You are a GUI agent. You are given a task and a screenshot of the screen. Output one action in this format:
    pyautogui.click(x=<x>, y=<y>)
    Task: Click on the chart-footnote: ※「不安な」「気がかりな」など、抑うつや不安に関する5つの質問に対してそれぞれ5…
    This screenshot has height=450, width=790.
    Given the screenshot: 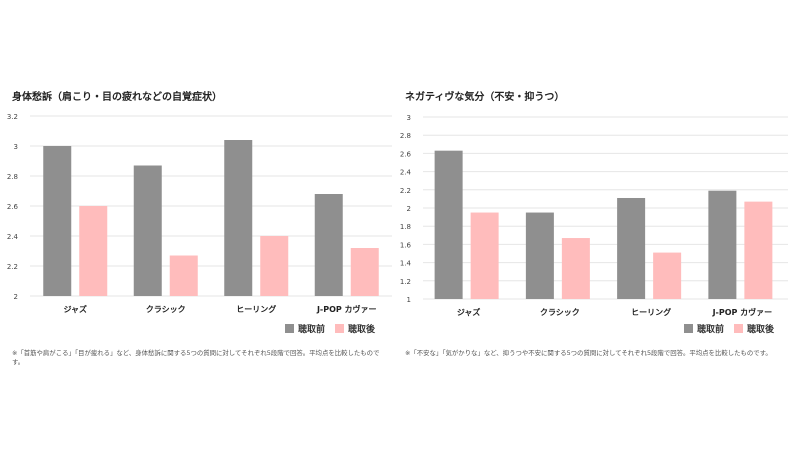 What is the action you would take?
    pyautogui.click(x=588, y=353)
    